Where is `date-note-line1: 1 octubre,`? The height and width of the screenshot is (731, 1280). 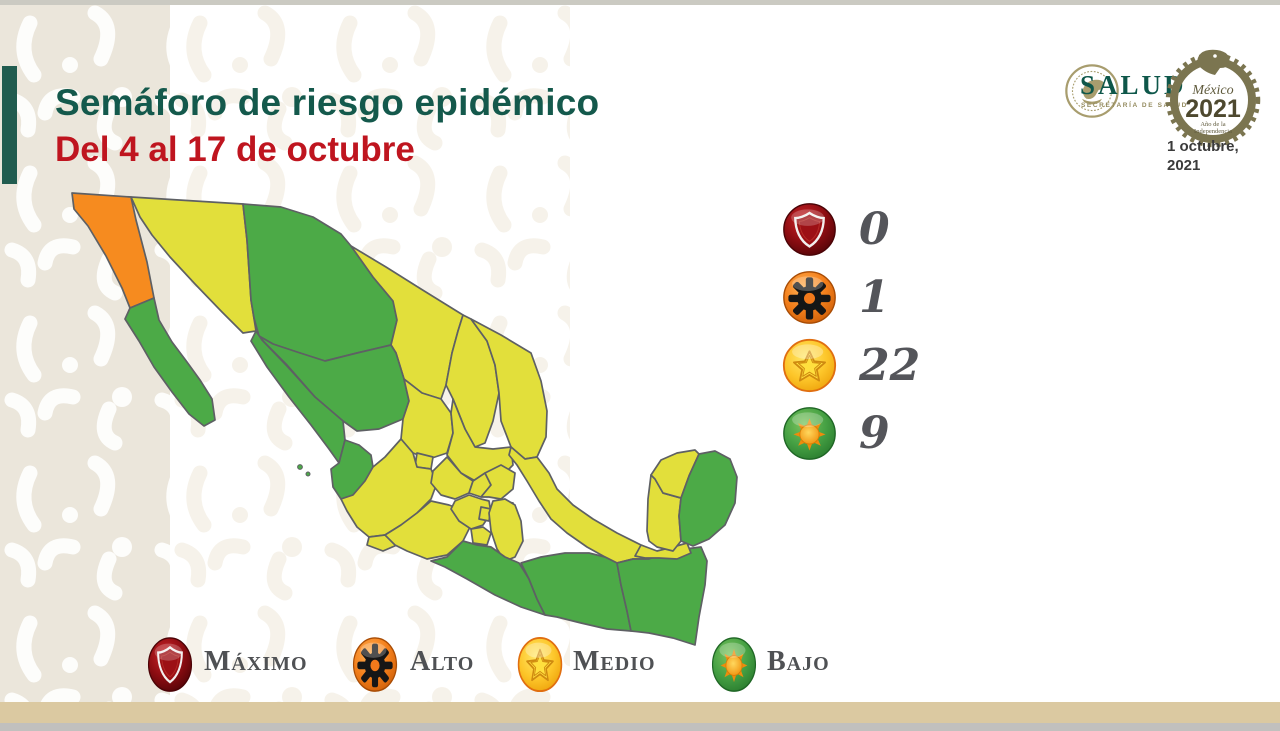
date-note-line1: 1 octubre, is located at coordinates (1203, 146).